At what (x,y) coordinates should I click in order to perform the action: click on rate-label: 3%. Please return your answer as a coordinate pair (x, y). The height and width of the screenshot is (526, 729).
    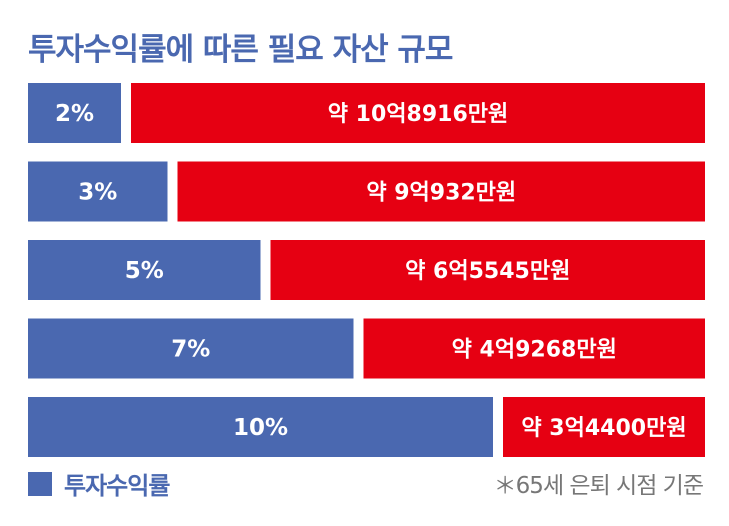
    Looking at the image, I should click on (97, 193).